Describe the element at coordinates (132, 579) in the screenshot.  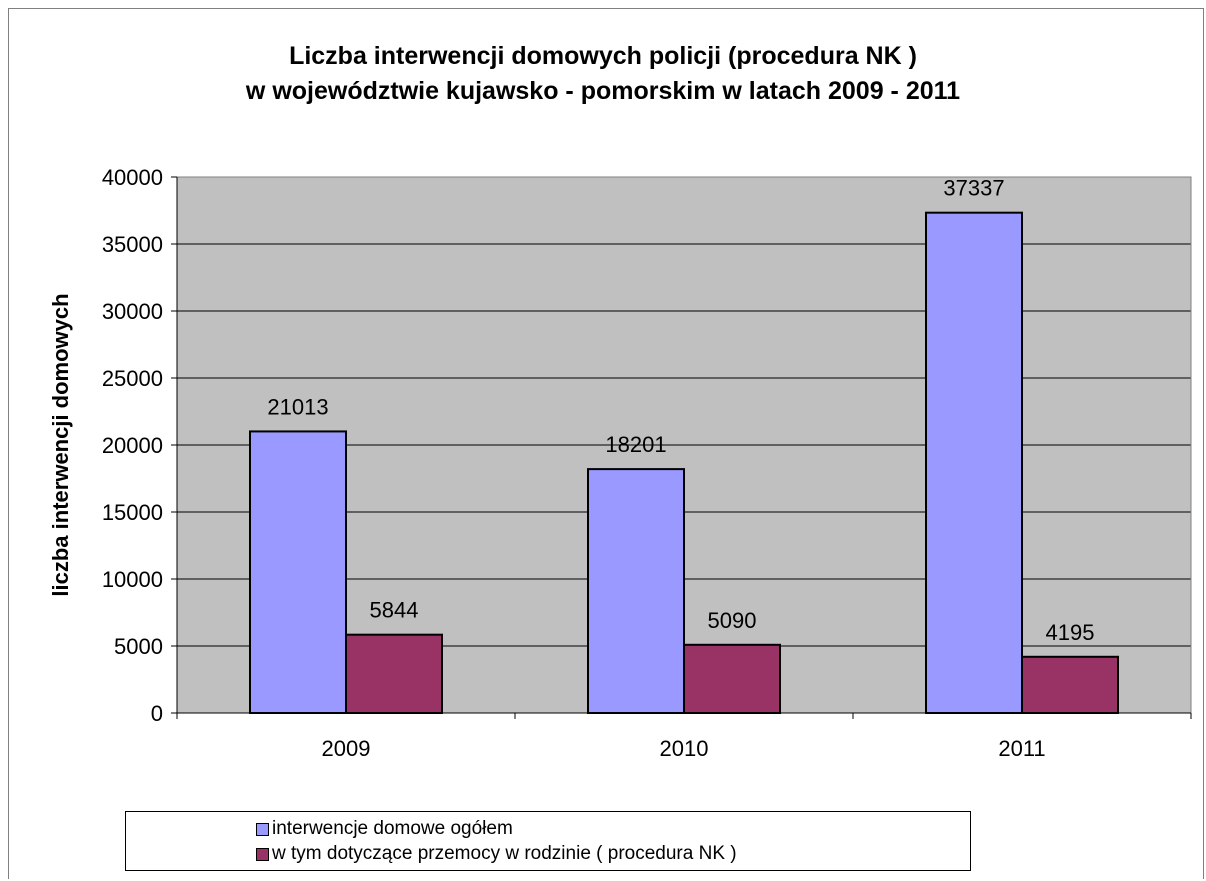
I see `y-tick-label-10000: 10000` at that location.